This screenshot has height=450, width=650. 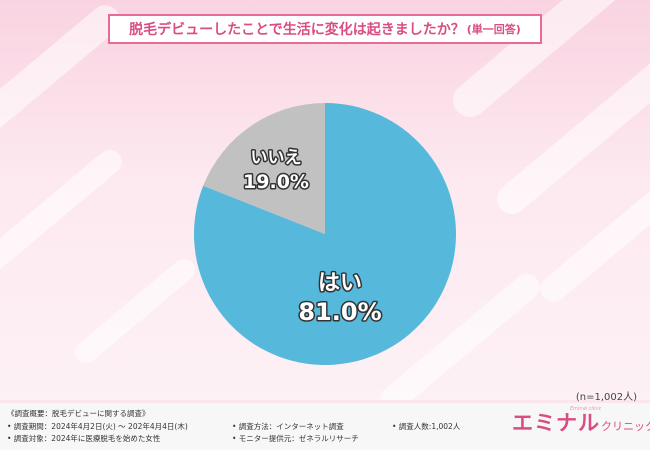 What do you see at coordinates (426, 426) in the screenshot?
I see `survey-count: • 調査人数:1,002人` at bounding box center [426, 426].